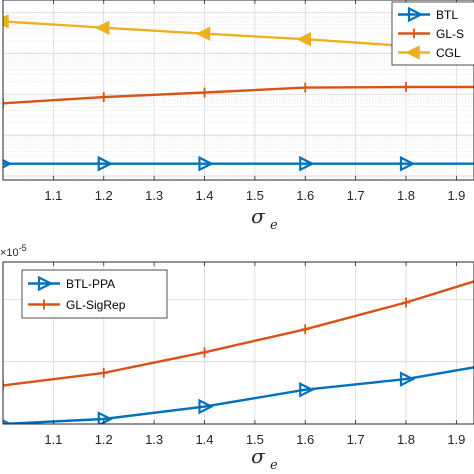  I want to click on legend-item: GL-S, so click(431, 34).